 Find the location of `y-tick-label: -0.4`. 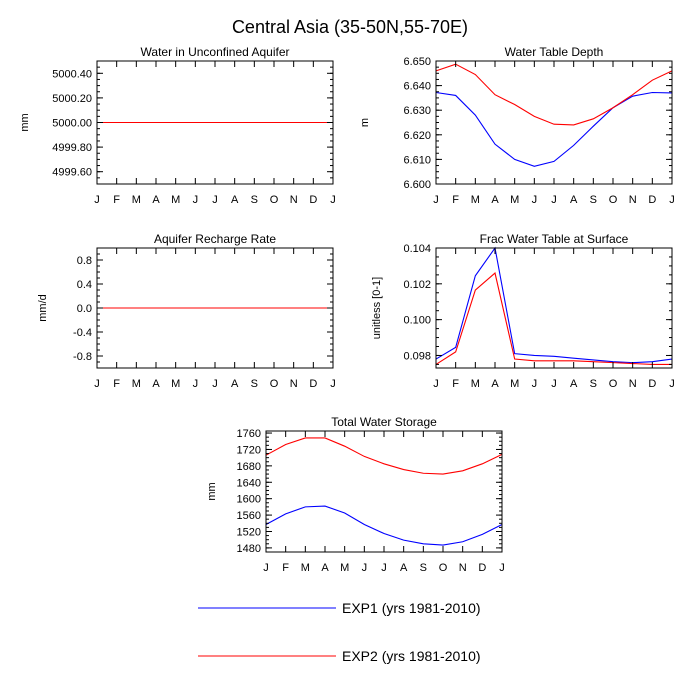

y-tick-label: -0.4 is located at coordinates (82, 333).